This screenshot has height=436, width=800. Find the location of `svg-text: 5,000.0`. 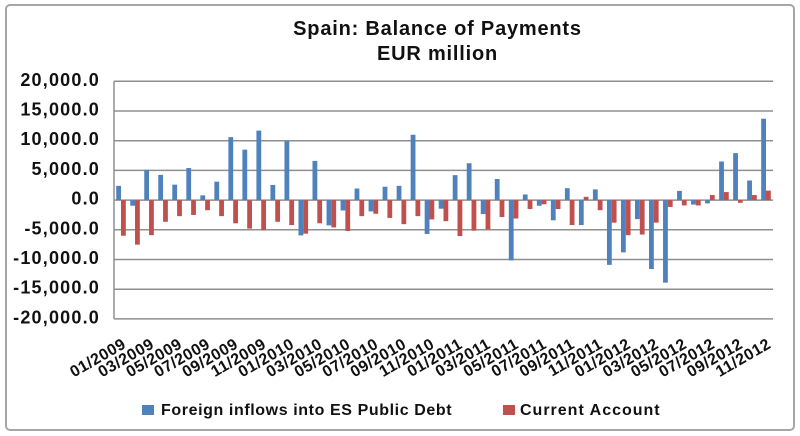

svg-text: 5,000.0 is located at coordinates (66, 169).